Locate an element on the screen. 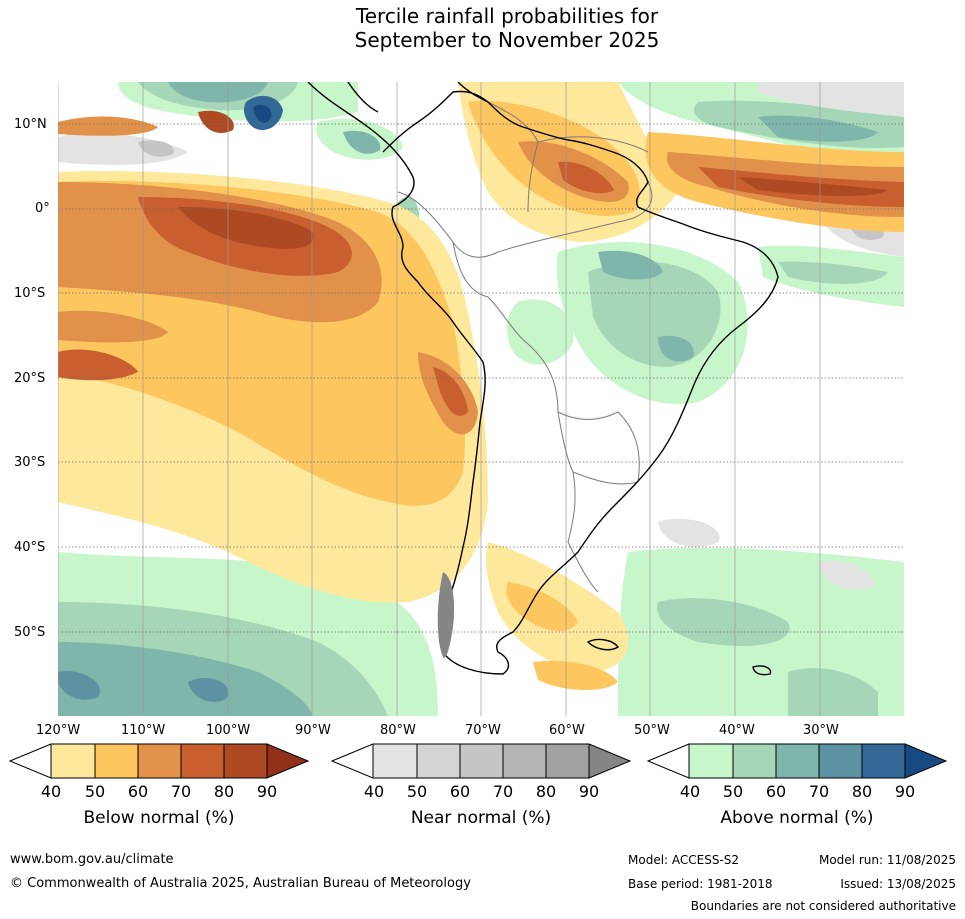  above-tick-60: 60 is located at coordinates (776, 791).